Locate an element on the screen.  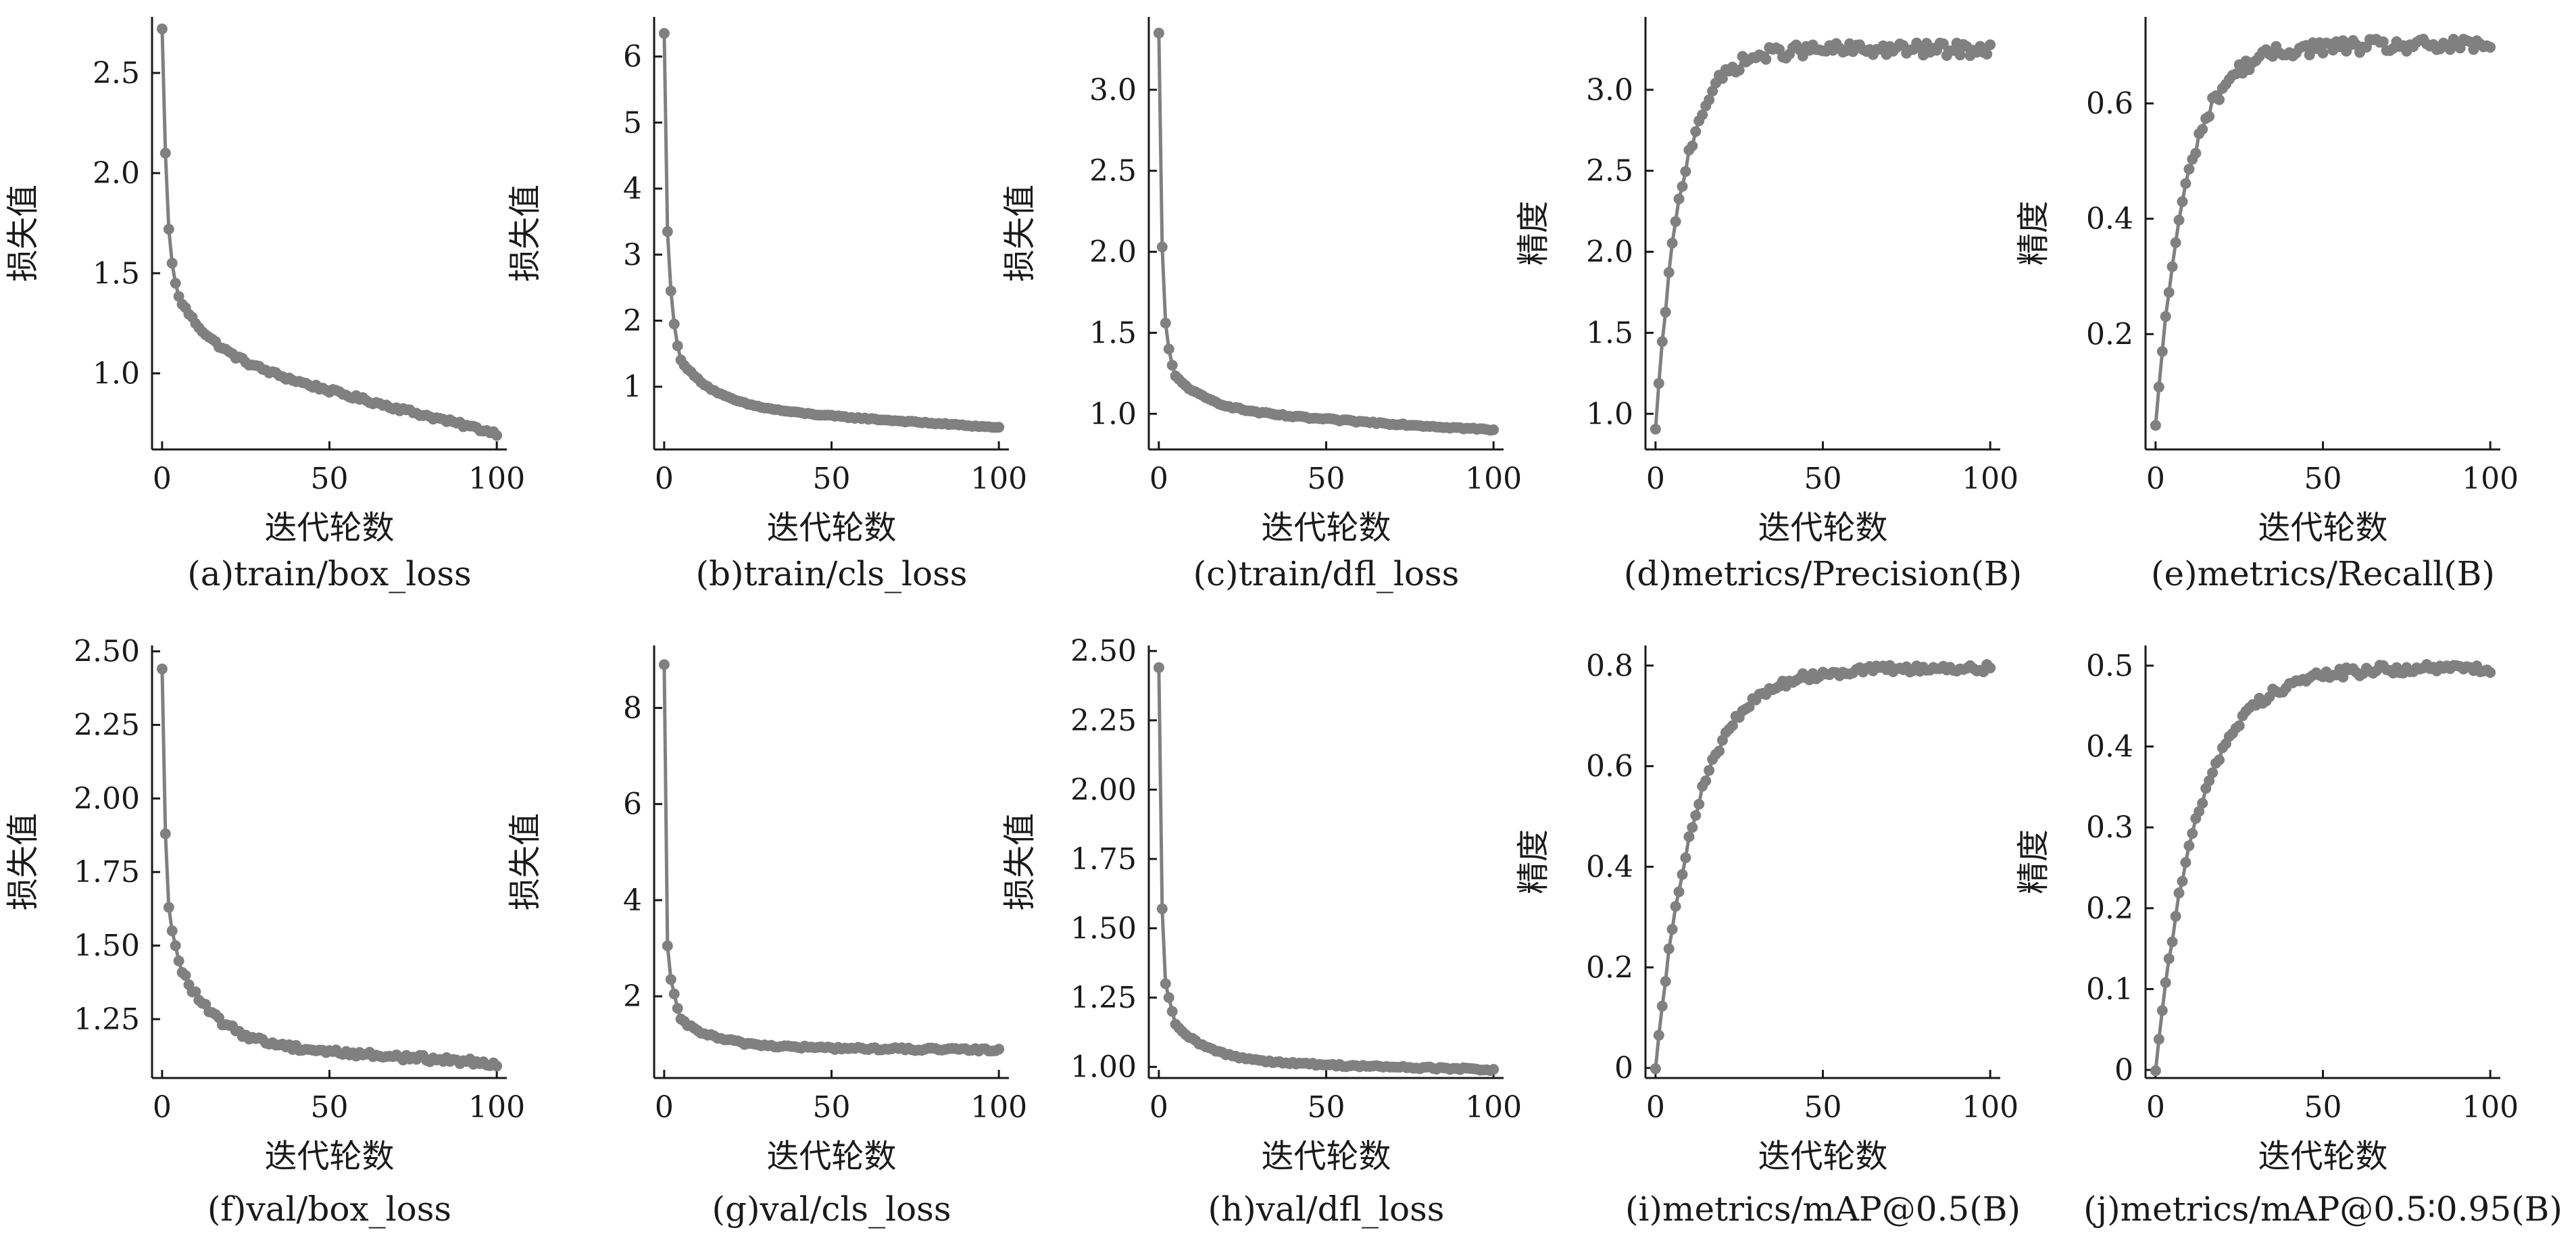
y-tick-label: 0.5 is located at coordinates (2109, 666).